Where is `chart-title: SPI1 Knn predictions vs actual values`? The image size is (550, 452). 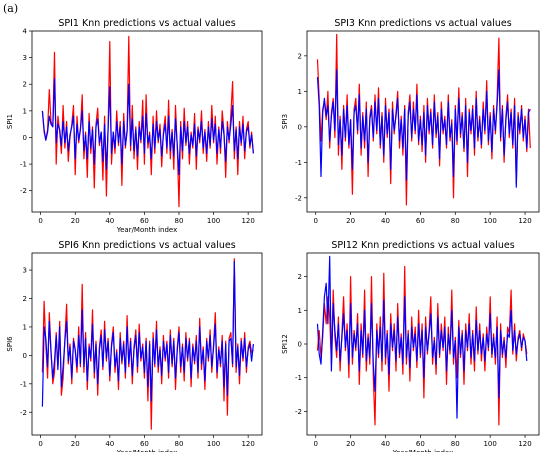
chart-title: SPI1 Knn predictions vs actual values is located at coordinates (146, 23).